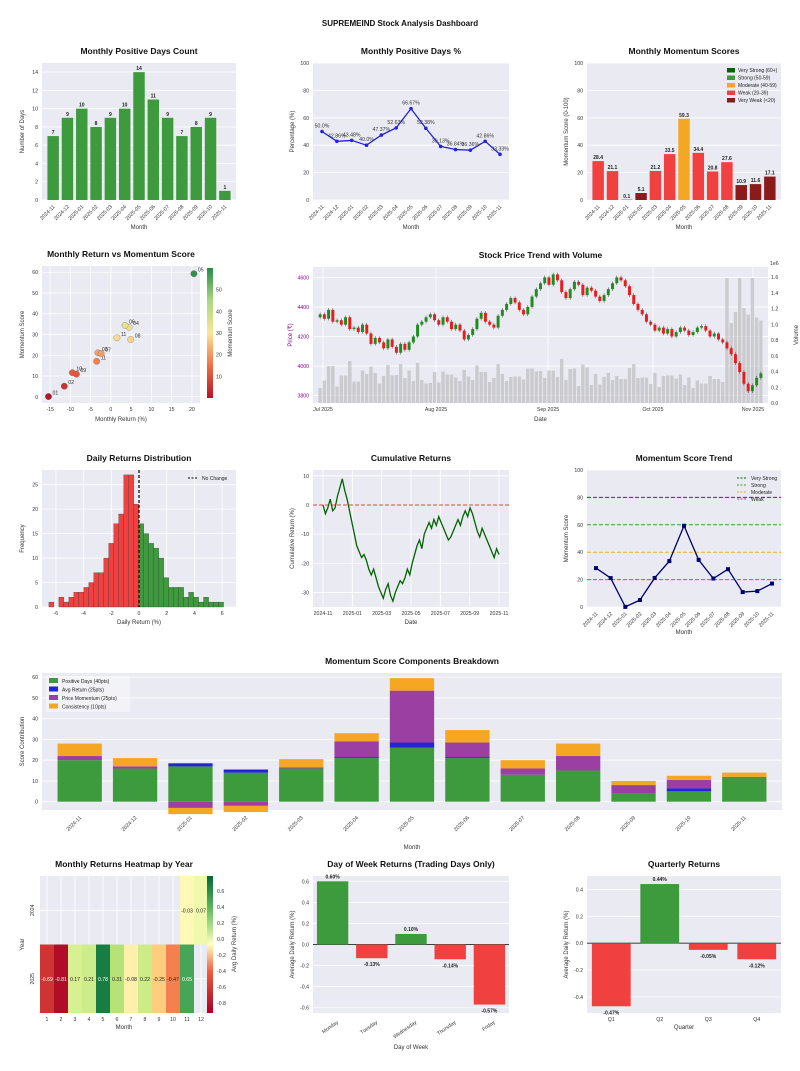 Image resolution: width=800 pixels, height=1071 pixels. What do you see at coordinates (35, 294) in the screenshot?
I see `y-tick-label: 50` at bounding box center [35, 294].